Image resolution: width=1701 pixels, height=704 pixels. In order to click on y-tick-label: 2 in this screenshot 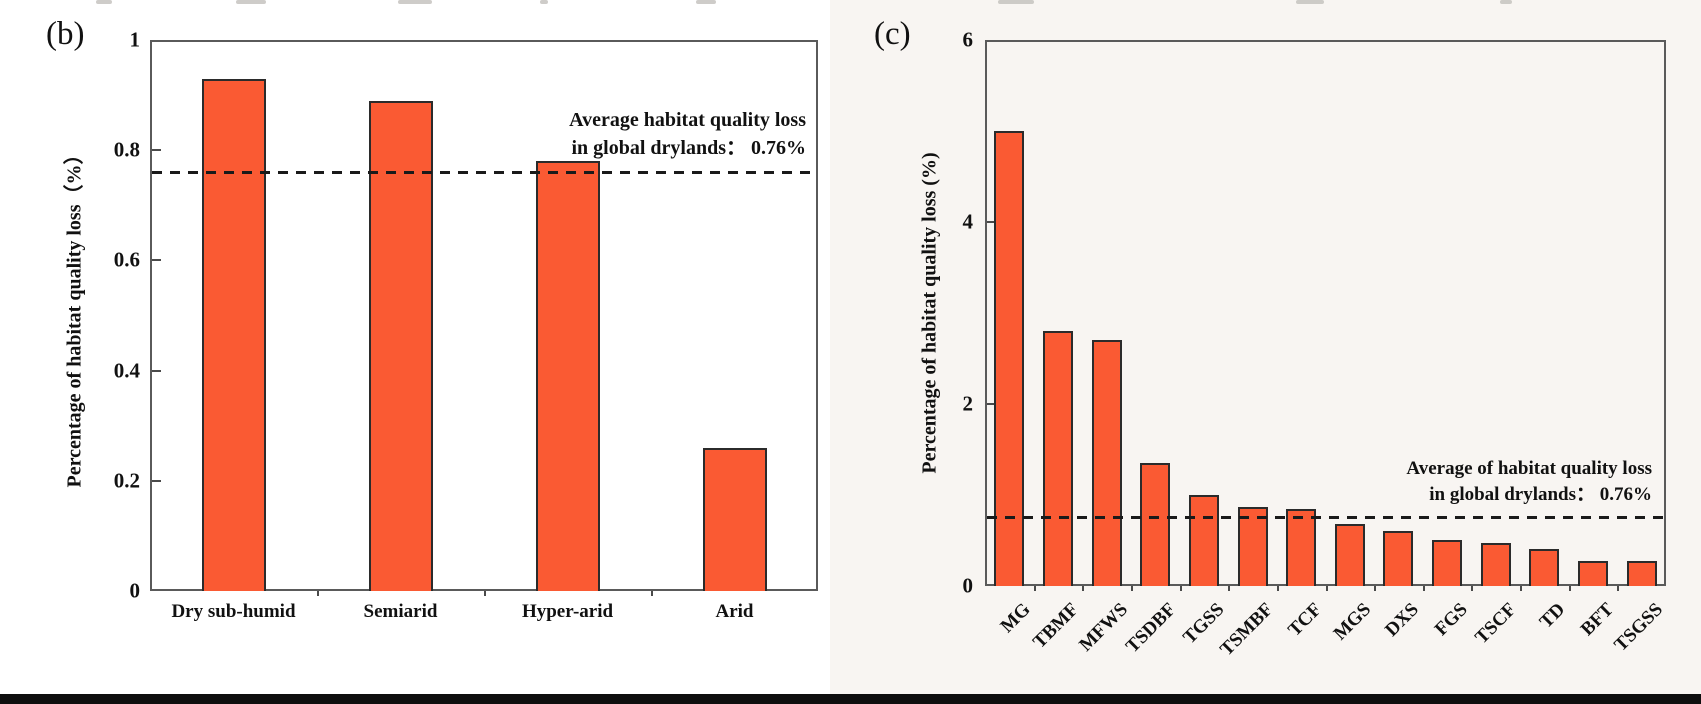, I will do `click(968, 403)`.